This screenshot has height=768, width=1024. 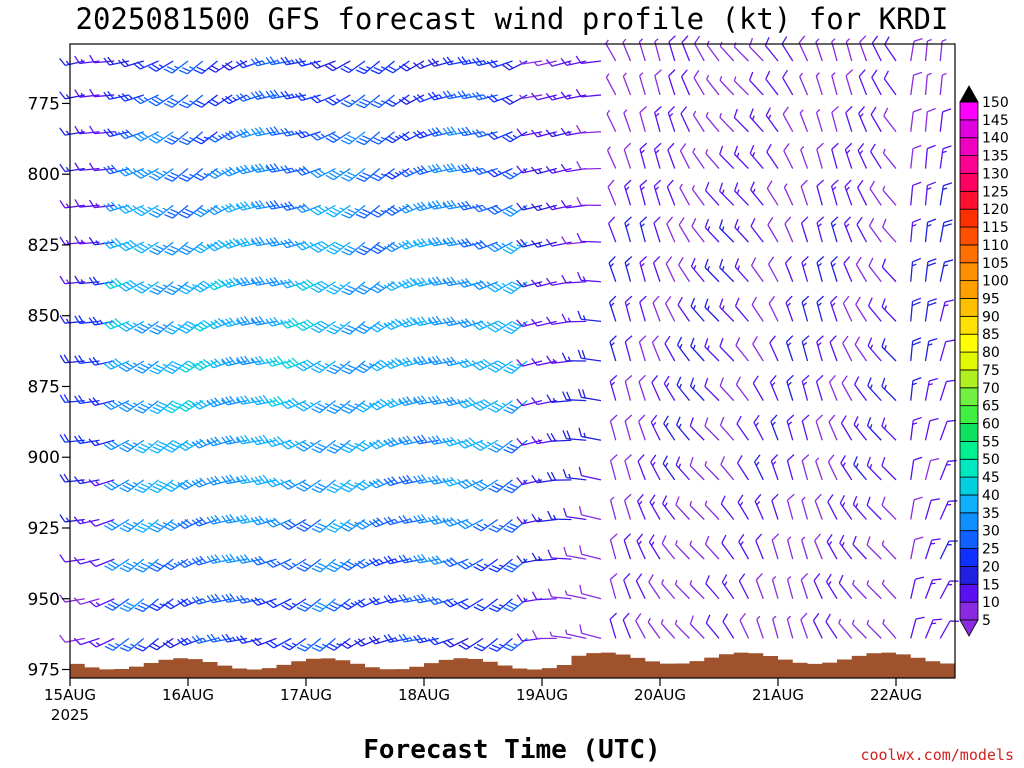 I want to click on colorbar-low-arrow, so click(x=969, y=628).